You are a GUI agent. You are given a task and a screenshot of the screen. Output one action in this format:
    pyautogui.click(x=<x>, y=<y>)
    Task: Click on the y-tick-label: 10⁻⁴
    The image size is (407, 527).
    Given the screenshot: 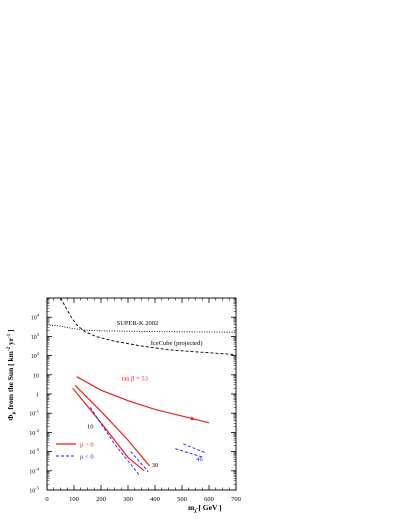 What is the action you would take?
    pyautogui.click(x=34, y=470)
    